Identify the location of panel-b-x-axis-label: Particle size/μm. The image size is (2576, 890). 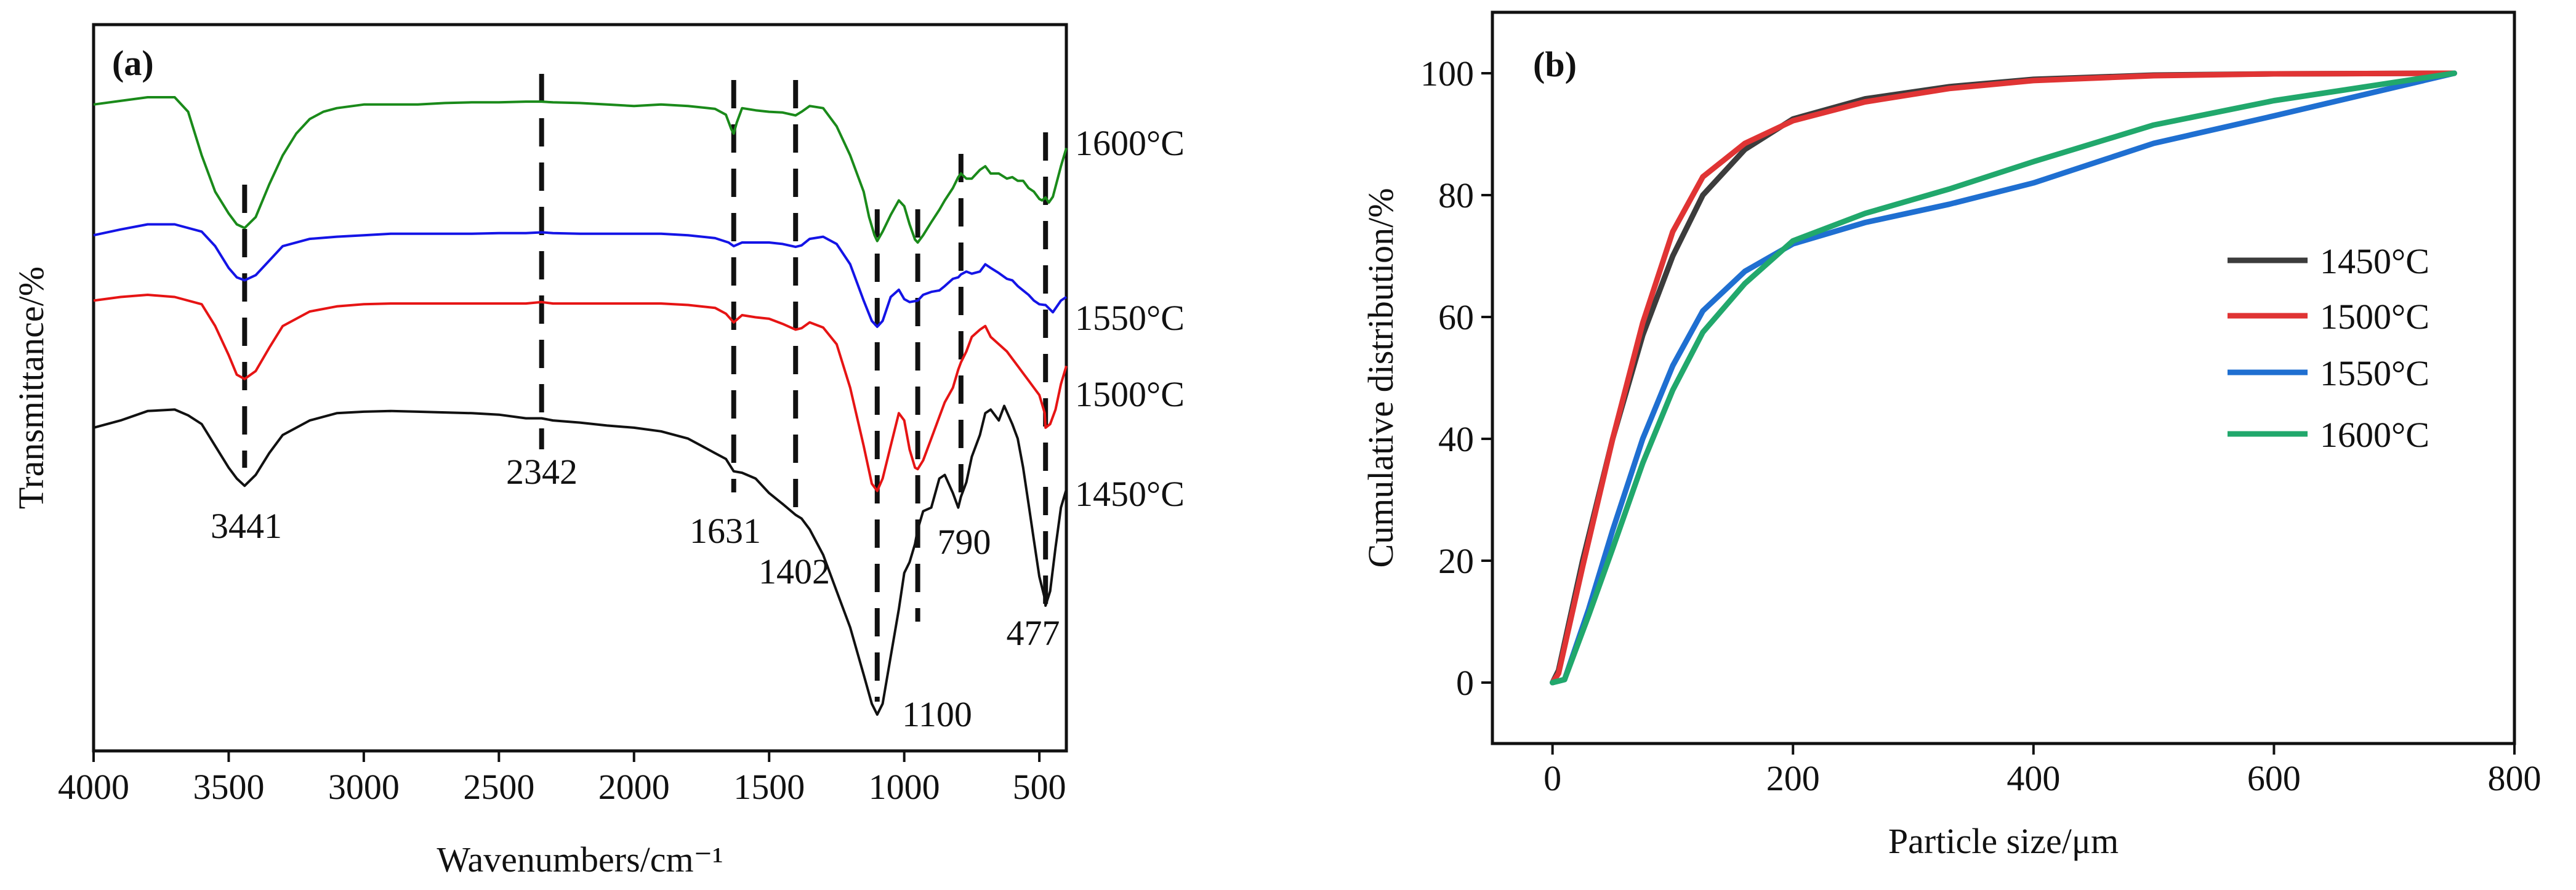
(2003, 841).